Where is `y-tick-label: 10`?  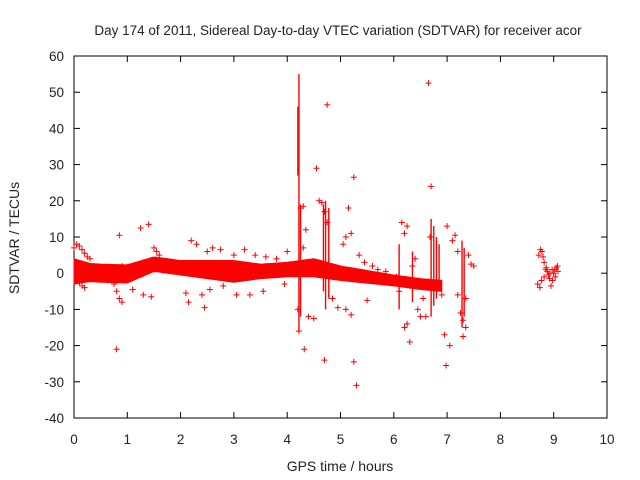
y-tick-label: 10 is located at coordinates (56, 237).